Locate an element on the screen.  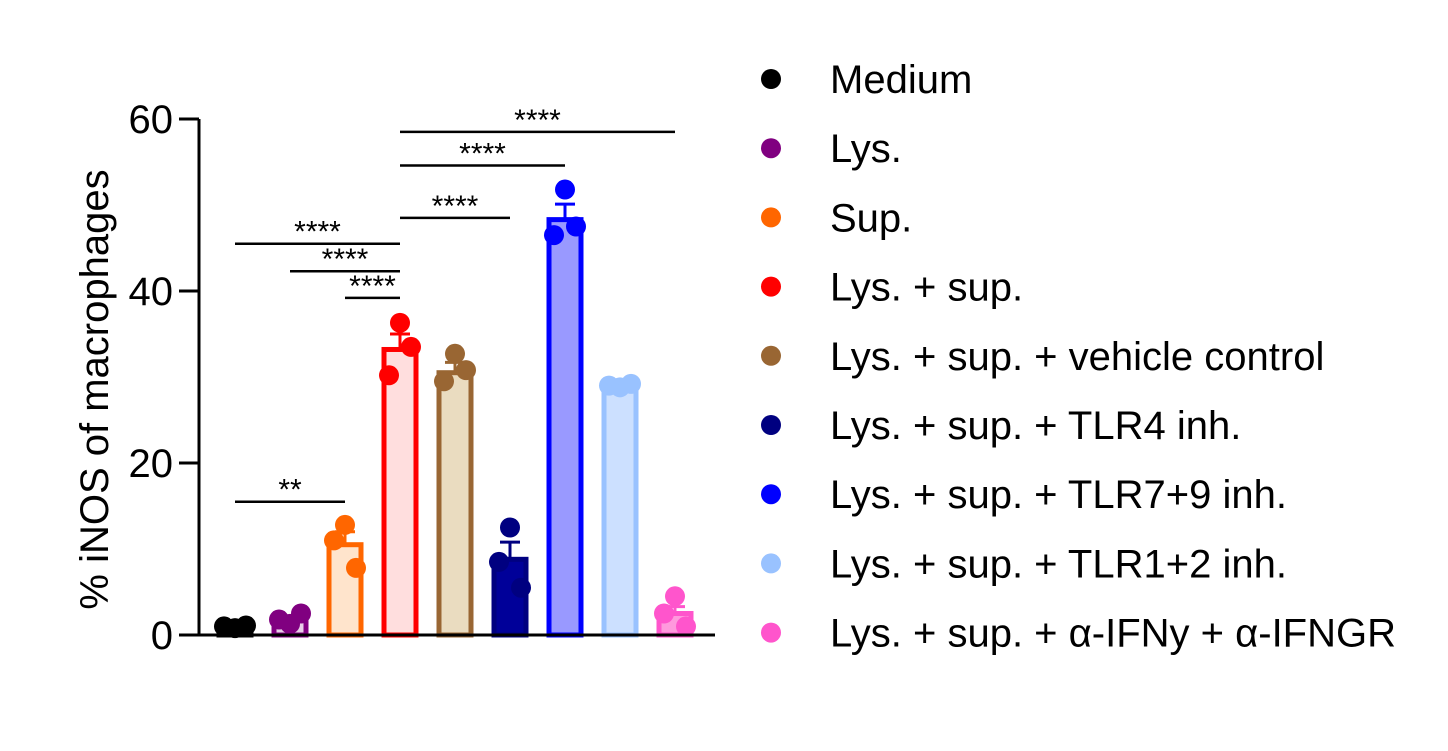
legend-label: Lys. + sup. + α-IFNy + α-IFNGR is located at coordinates (1113, 634).